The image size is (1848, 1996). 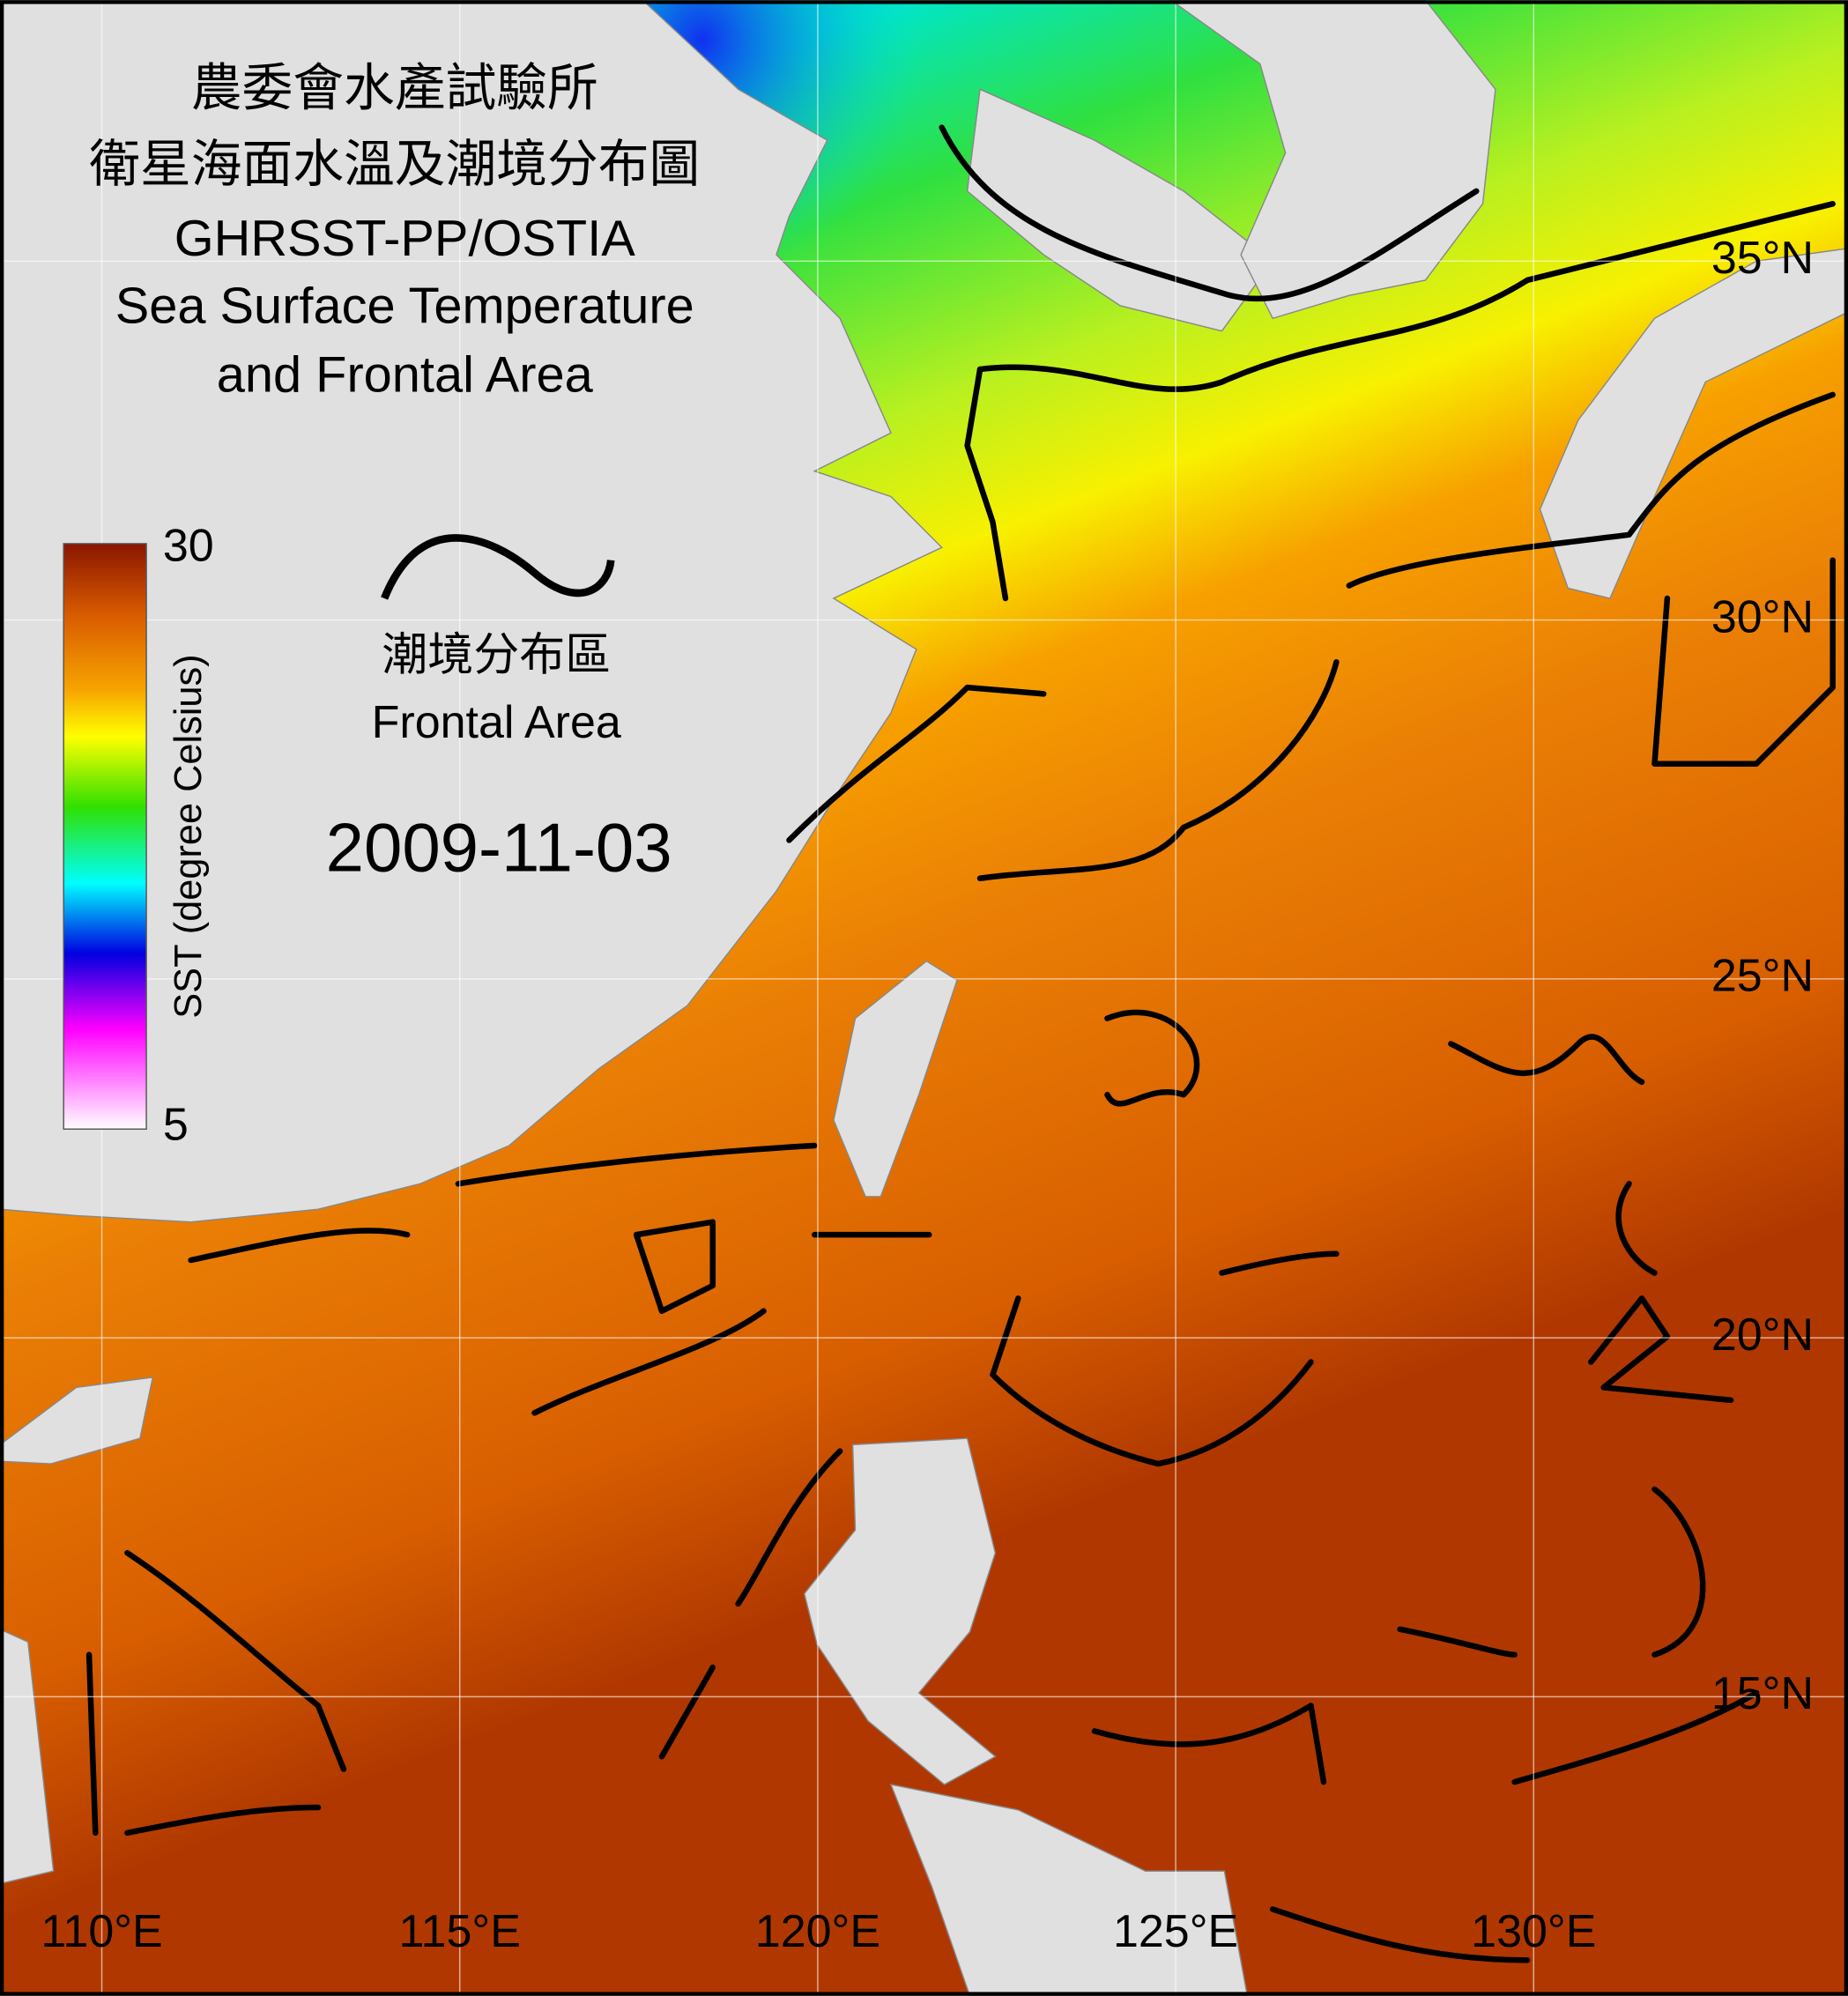 What do you see at coordinates (395, 88) in the screenshot?
I see `title-org: 農委會水產試驗所` at bounding box center [395, 88].